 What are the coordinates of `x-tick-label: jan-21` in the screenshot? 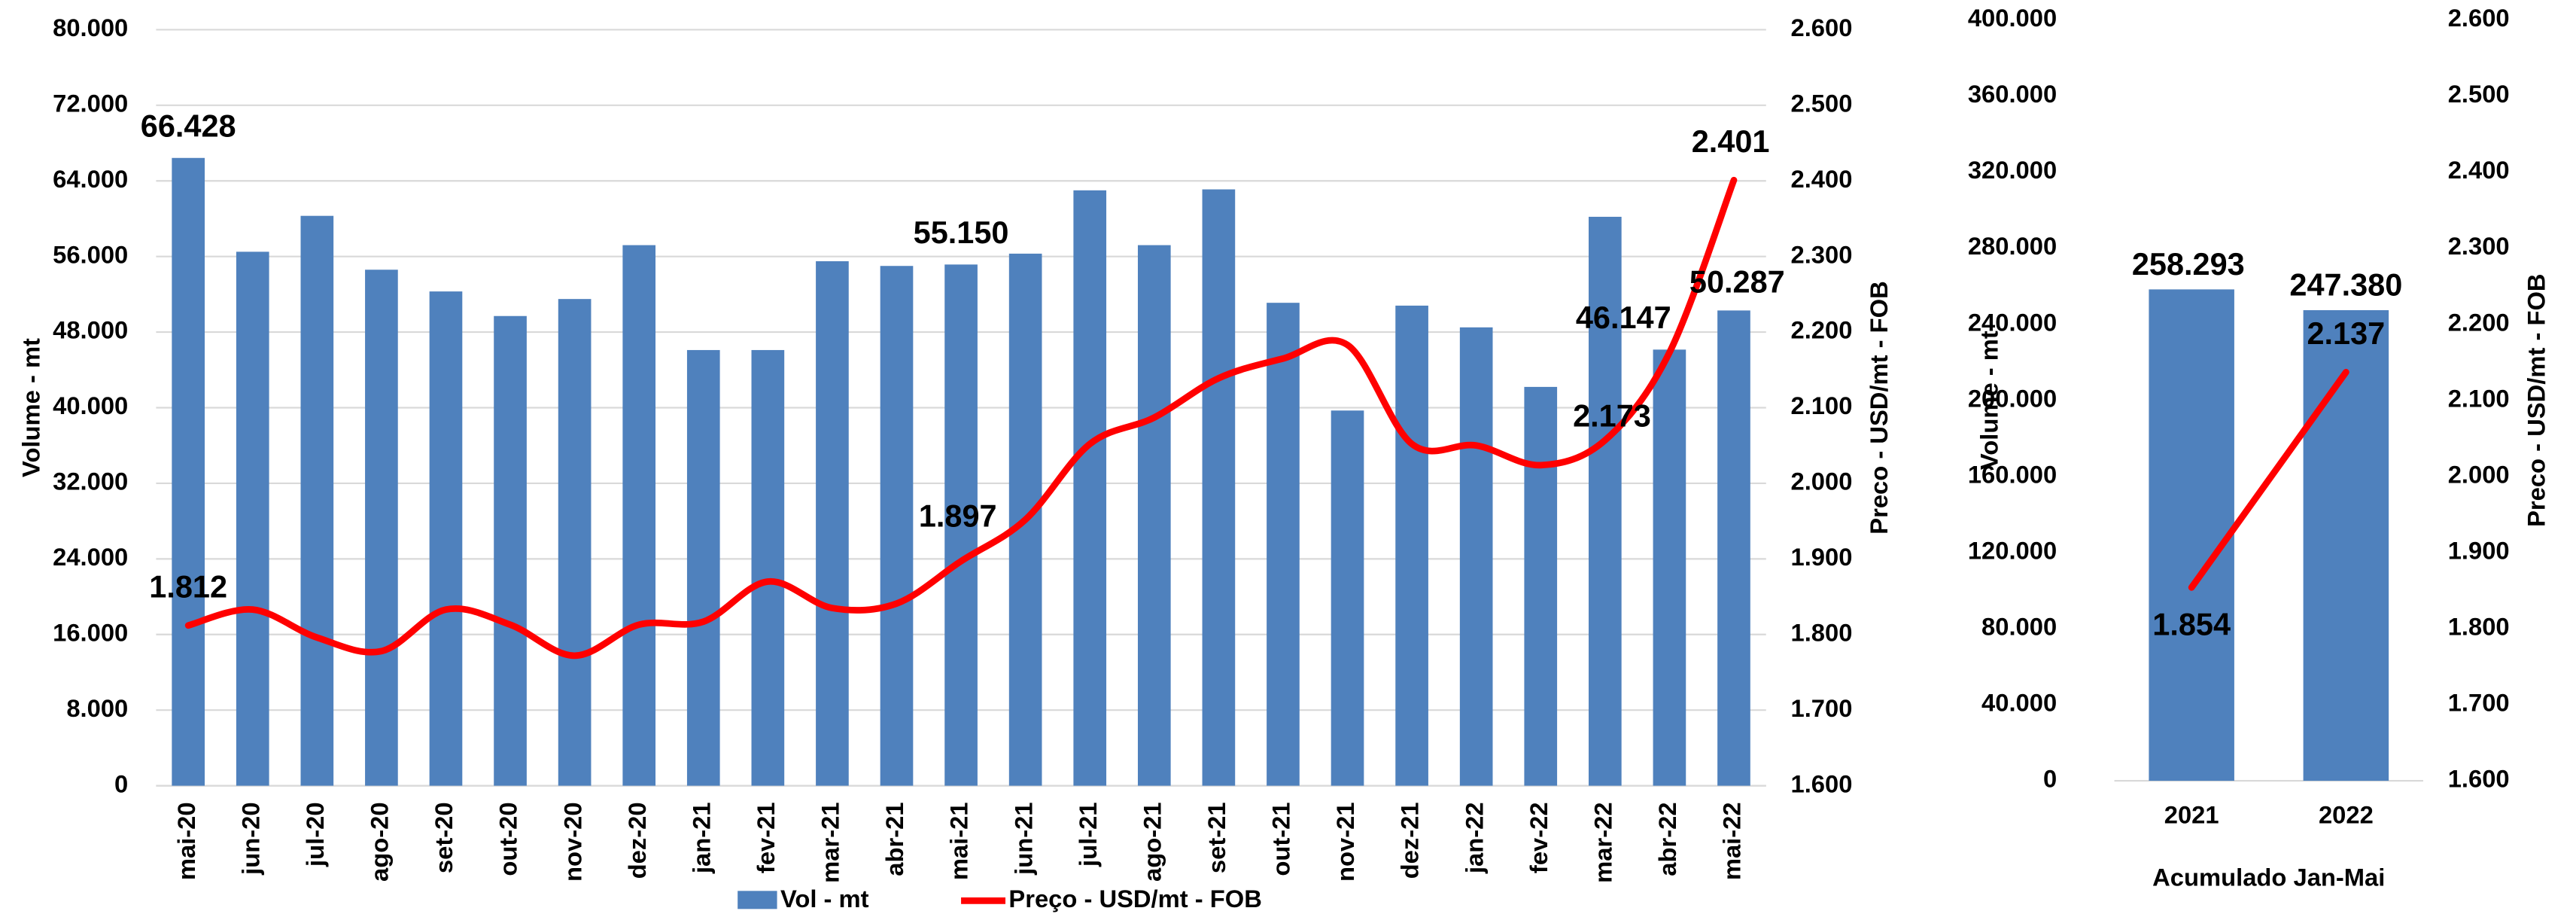 It's located at (701, 838).